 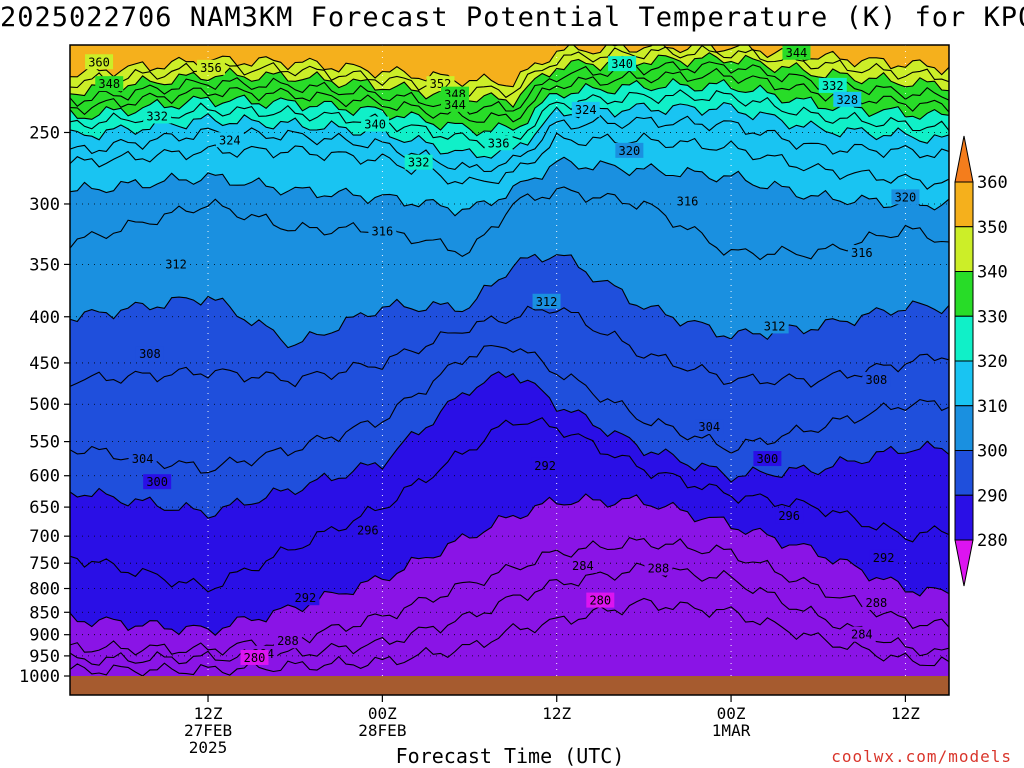 I want to click on band-fill, so click(x=509, y=66).